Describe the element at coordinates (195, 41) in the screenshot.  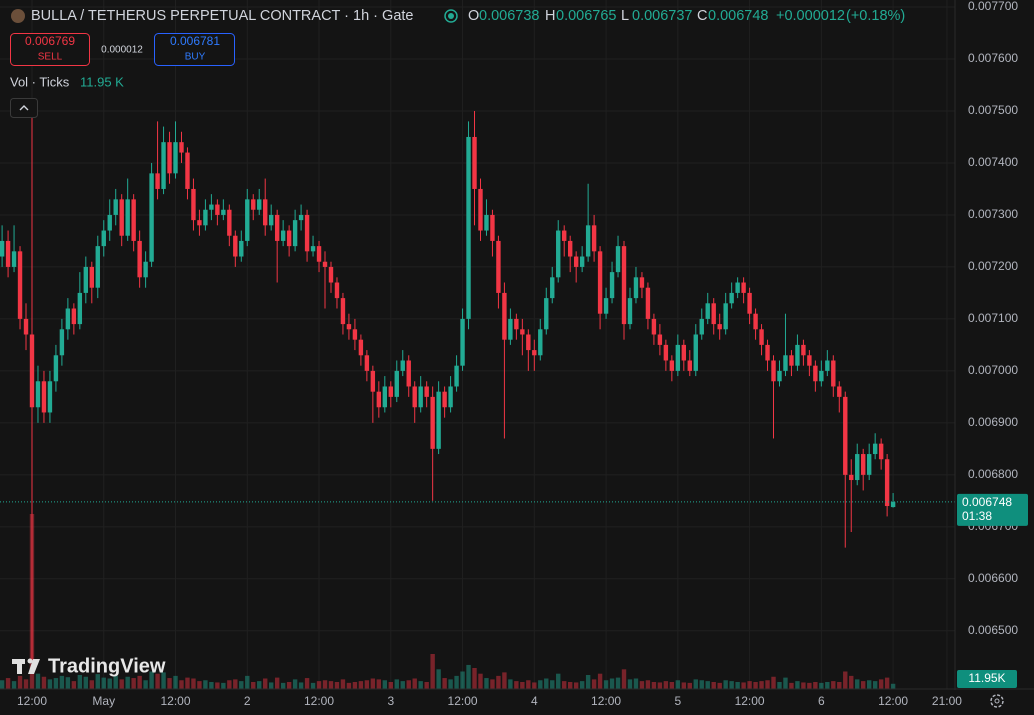
I see `buy-price: 0.006781` at that location.